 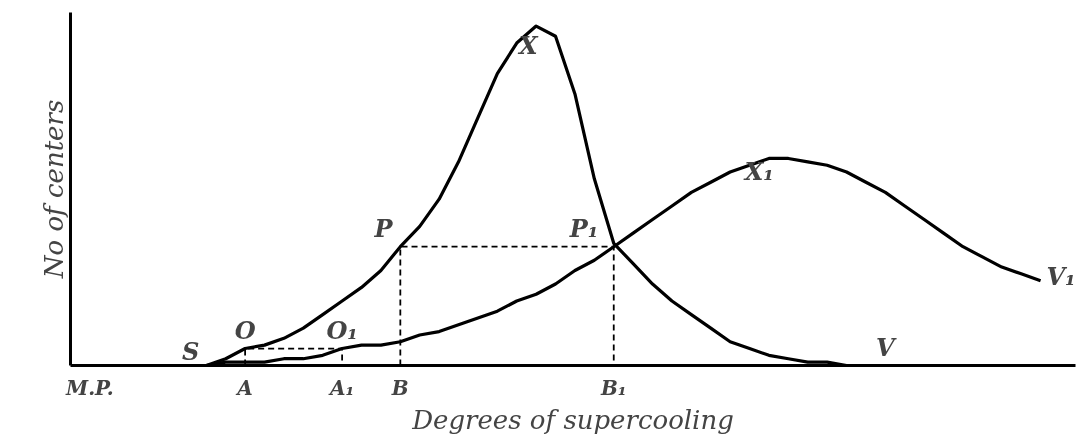 I want to click on annotation: O, so click(x=245, y=331).